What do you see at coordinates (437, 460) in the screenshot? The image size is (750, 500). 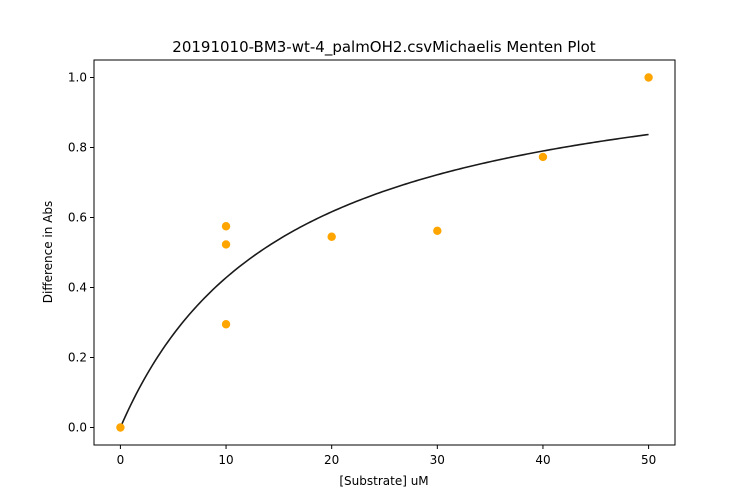 I see `x-tick-label: 30` at bounding box center [437, 460].